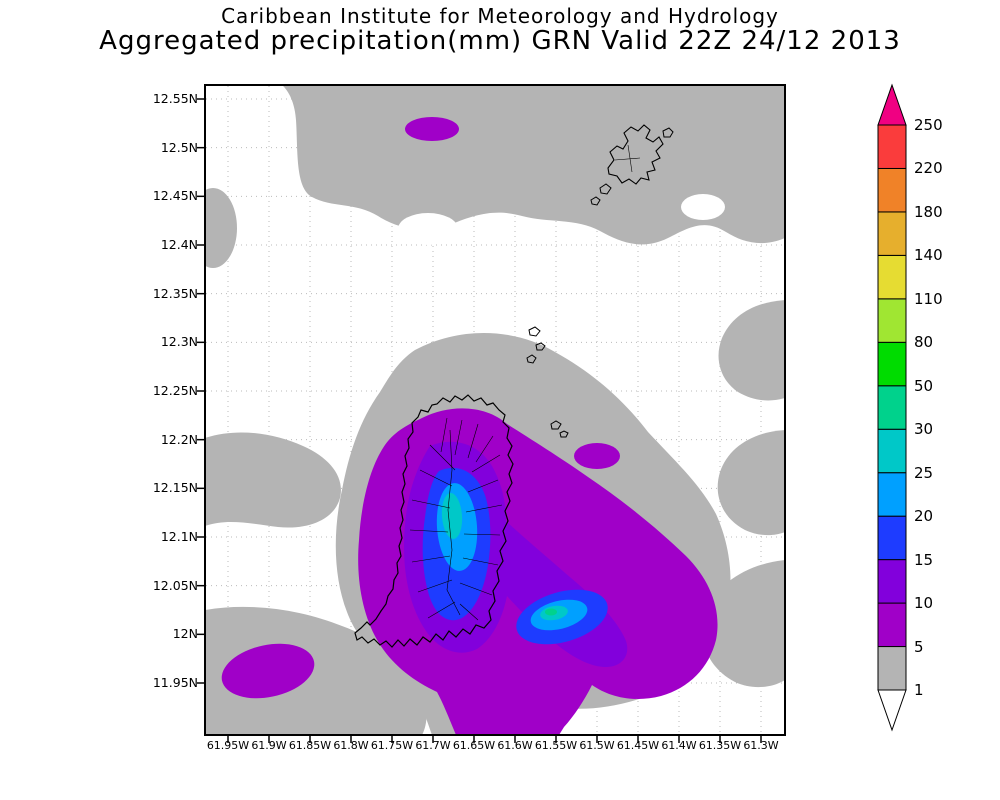 The image size is (1000, 800). I want to click on contour-gray-left-band, so click(273, 480).